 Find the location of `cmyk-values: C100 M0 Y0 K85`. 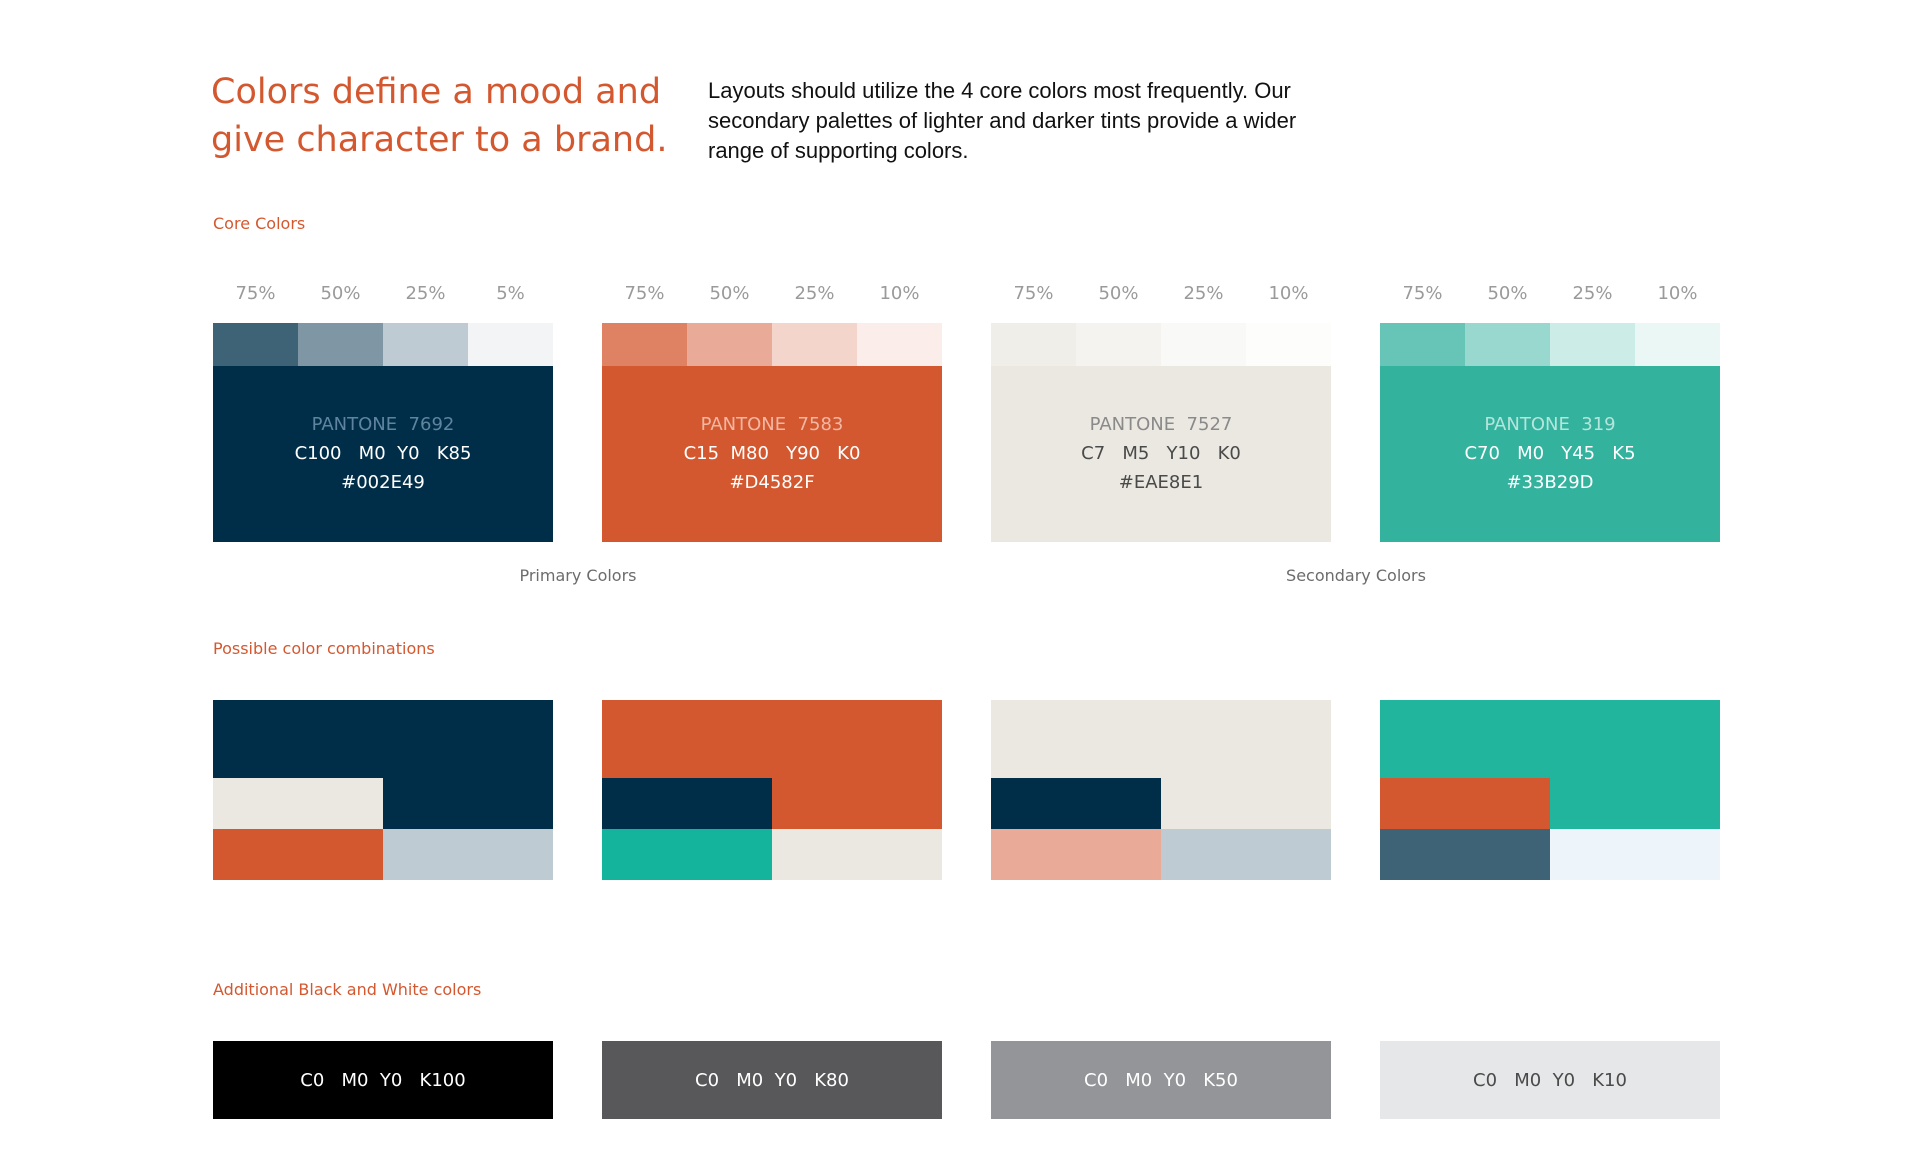

cmyk-values: C100 M0 Y0 K85 is located at coordinates (383, 453).